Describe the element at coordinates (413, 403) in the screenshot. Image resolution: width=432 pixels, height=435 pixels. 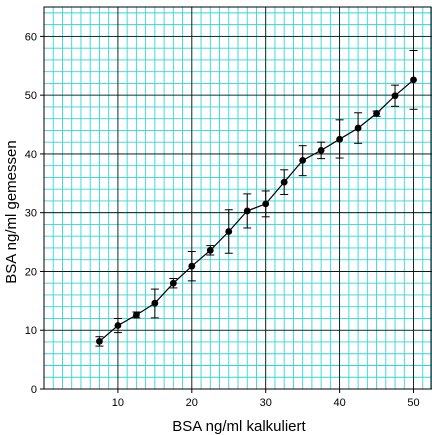
I see `x-tick-label: 50` at that location.